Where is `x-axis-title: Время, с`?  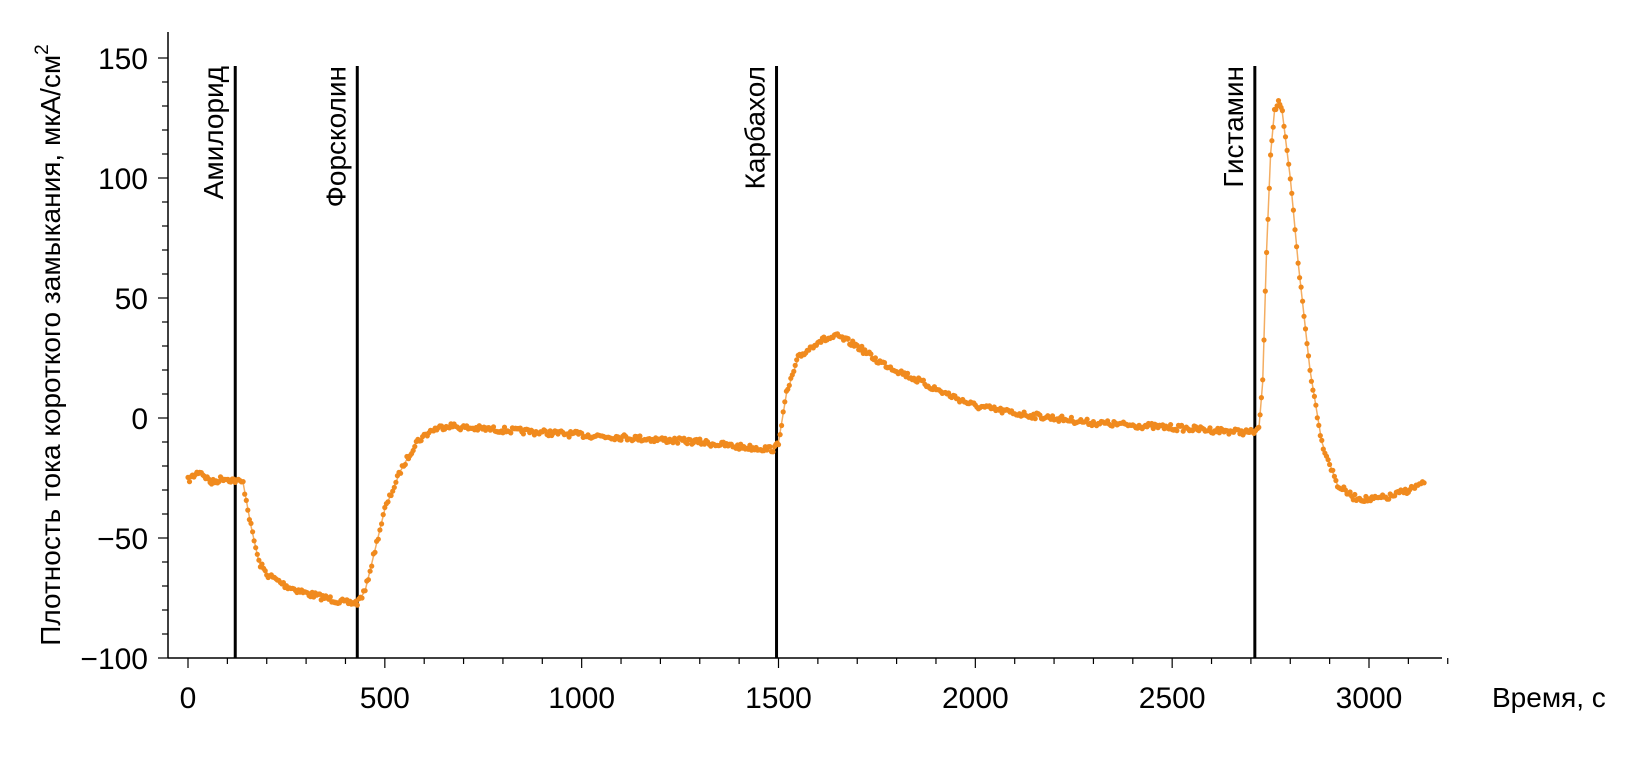 x-axis-title: Время, с is located at coordinates (1549, 697).